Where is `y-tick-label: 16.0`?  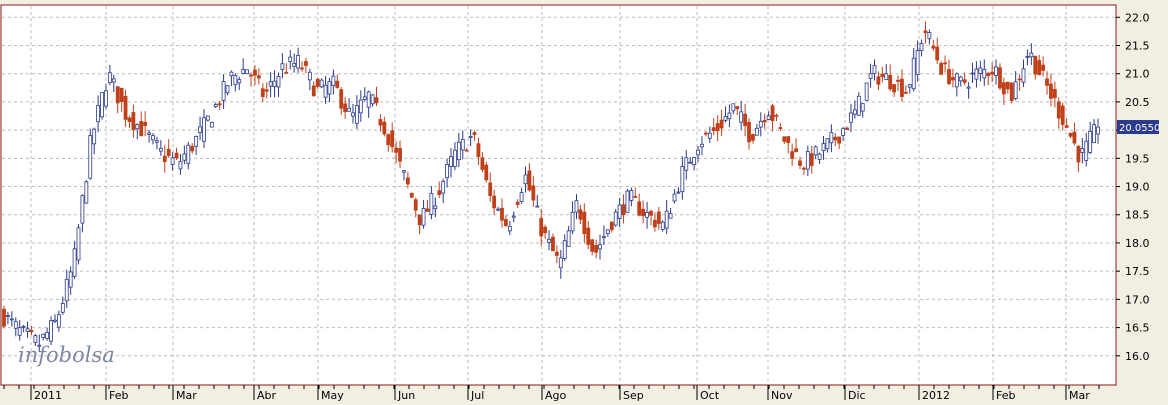 y-tick-label: 16.0 is located at coordinates (1137, 356).